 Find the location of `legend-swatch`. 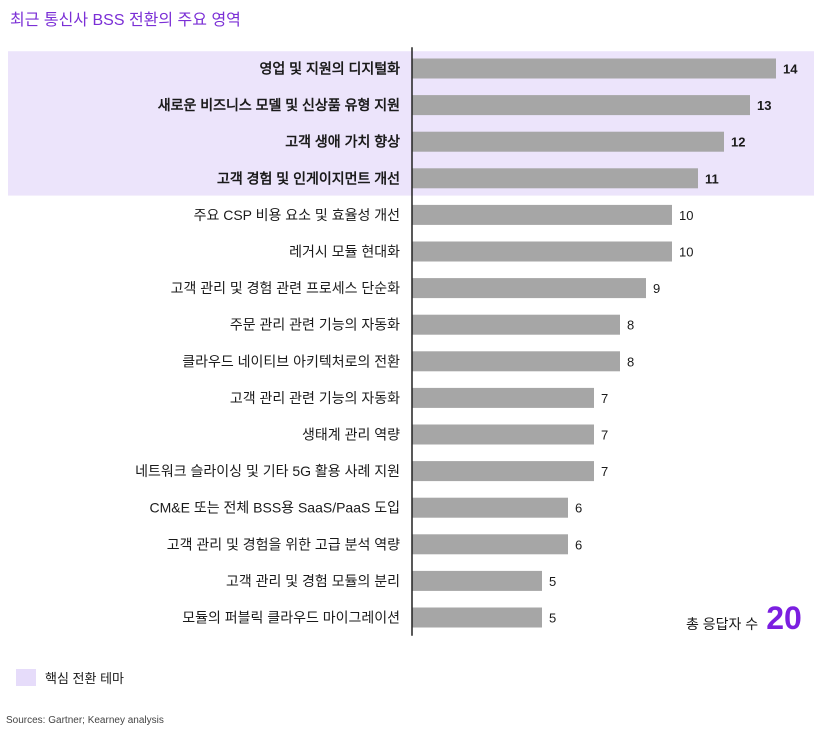

legend-swatch is located at coordinates (26, 677).